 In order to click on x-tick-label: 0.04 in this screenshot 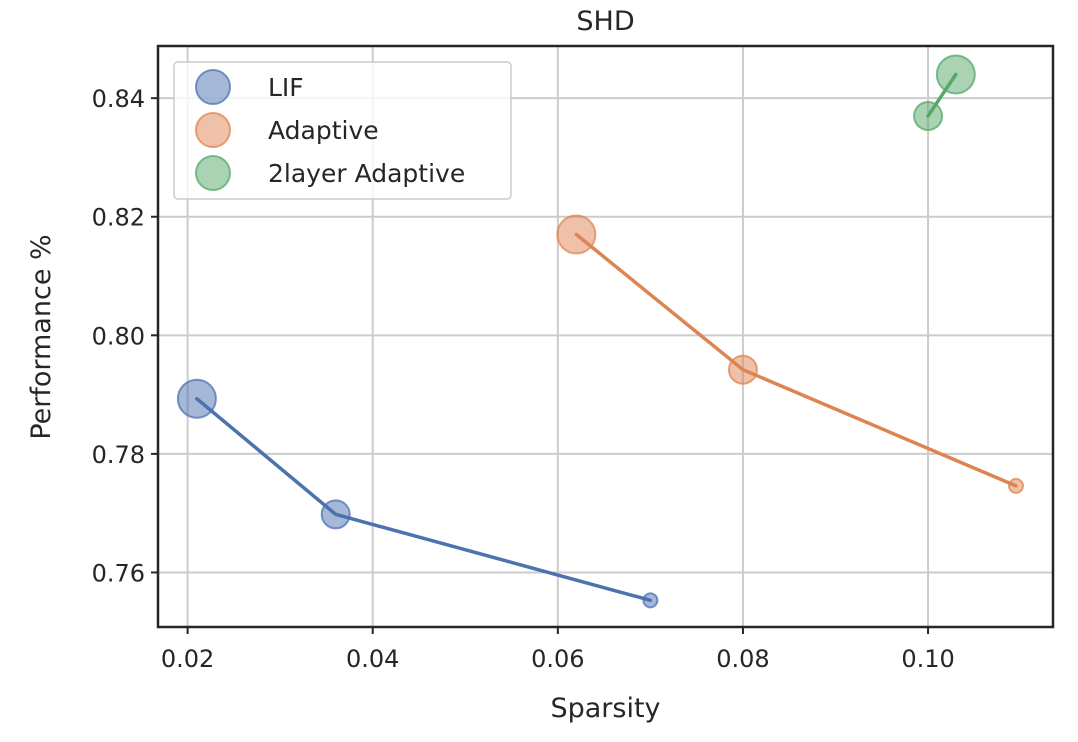, I will do `click(372, 659)`.